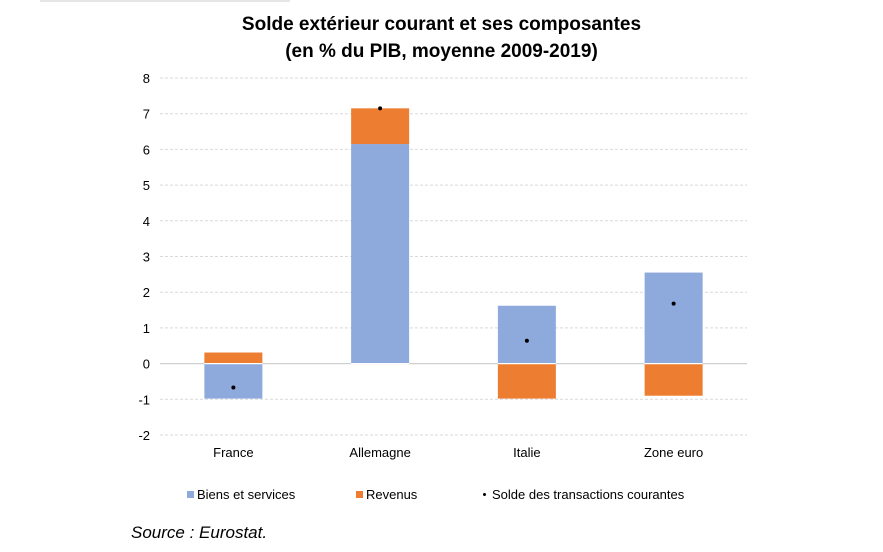  Describe the element at coordinates (146, 78) in the screenshot. I see `y-tick-label: 8` at that location.